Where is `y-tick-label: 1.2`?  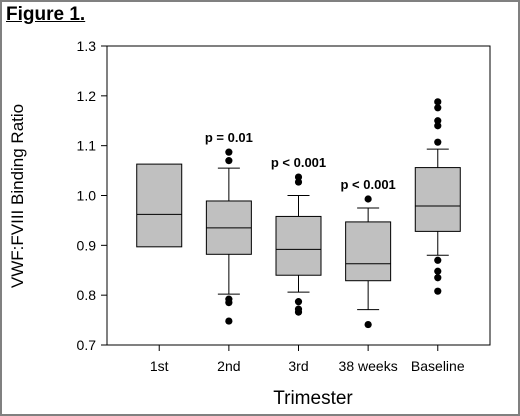 y-tick-label: 1.2 is located at coordinates (87, 96).